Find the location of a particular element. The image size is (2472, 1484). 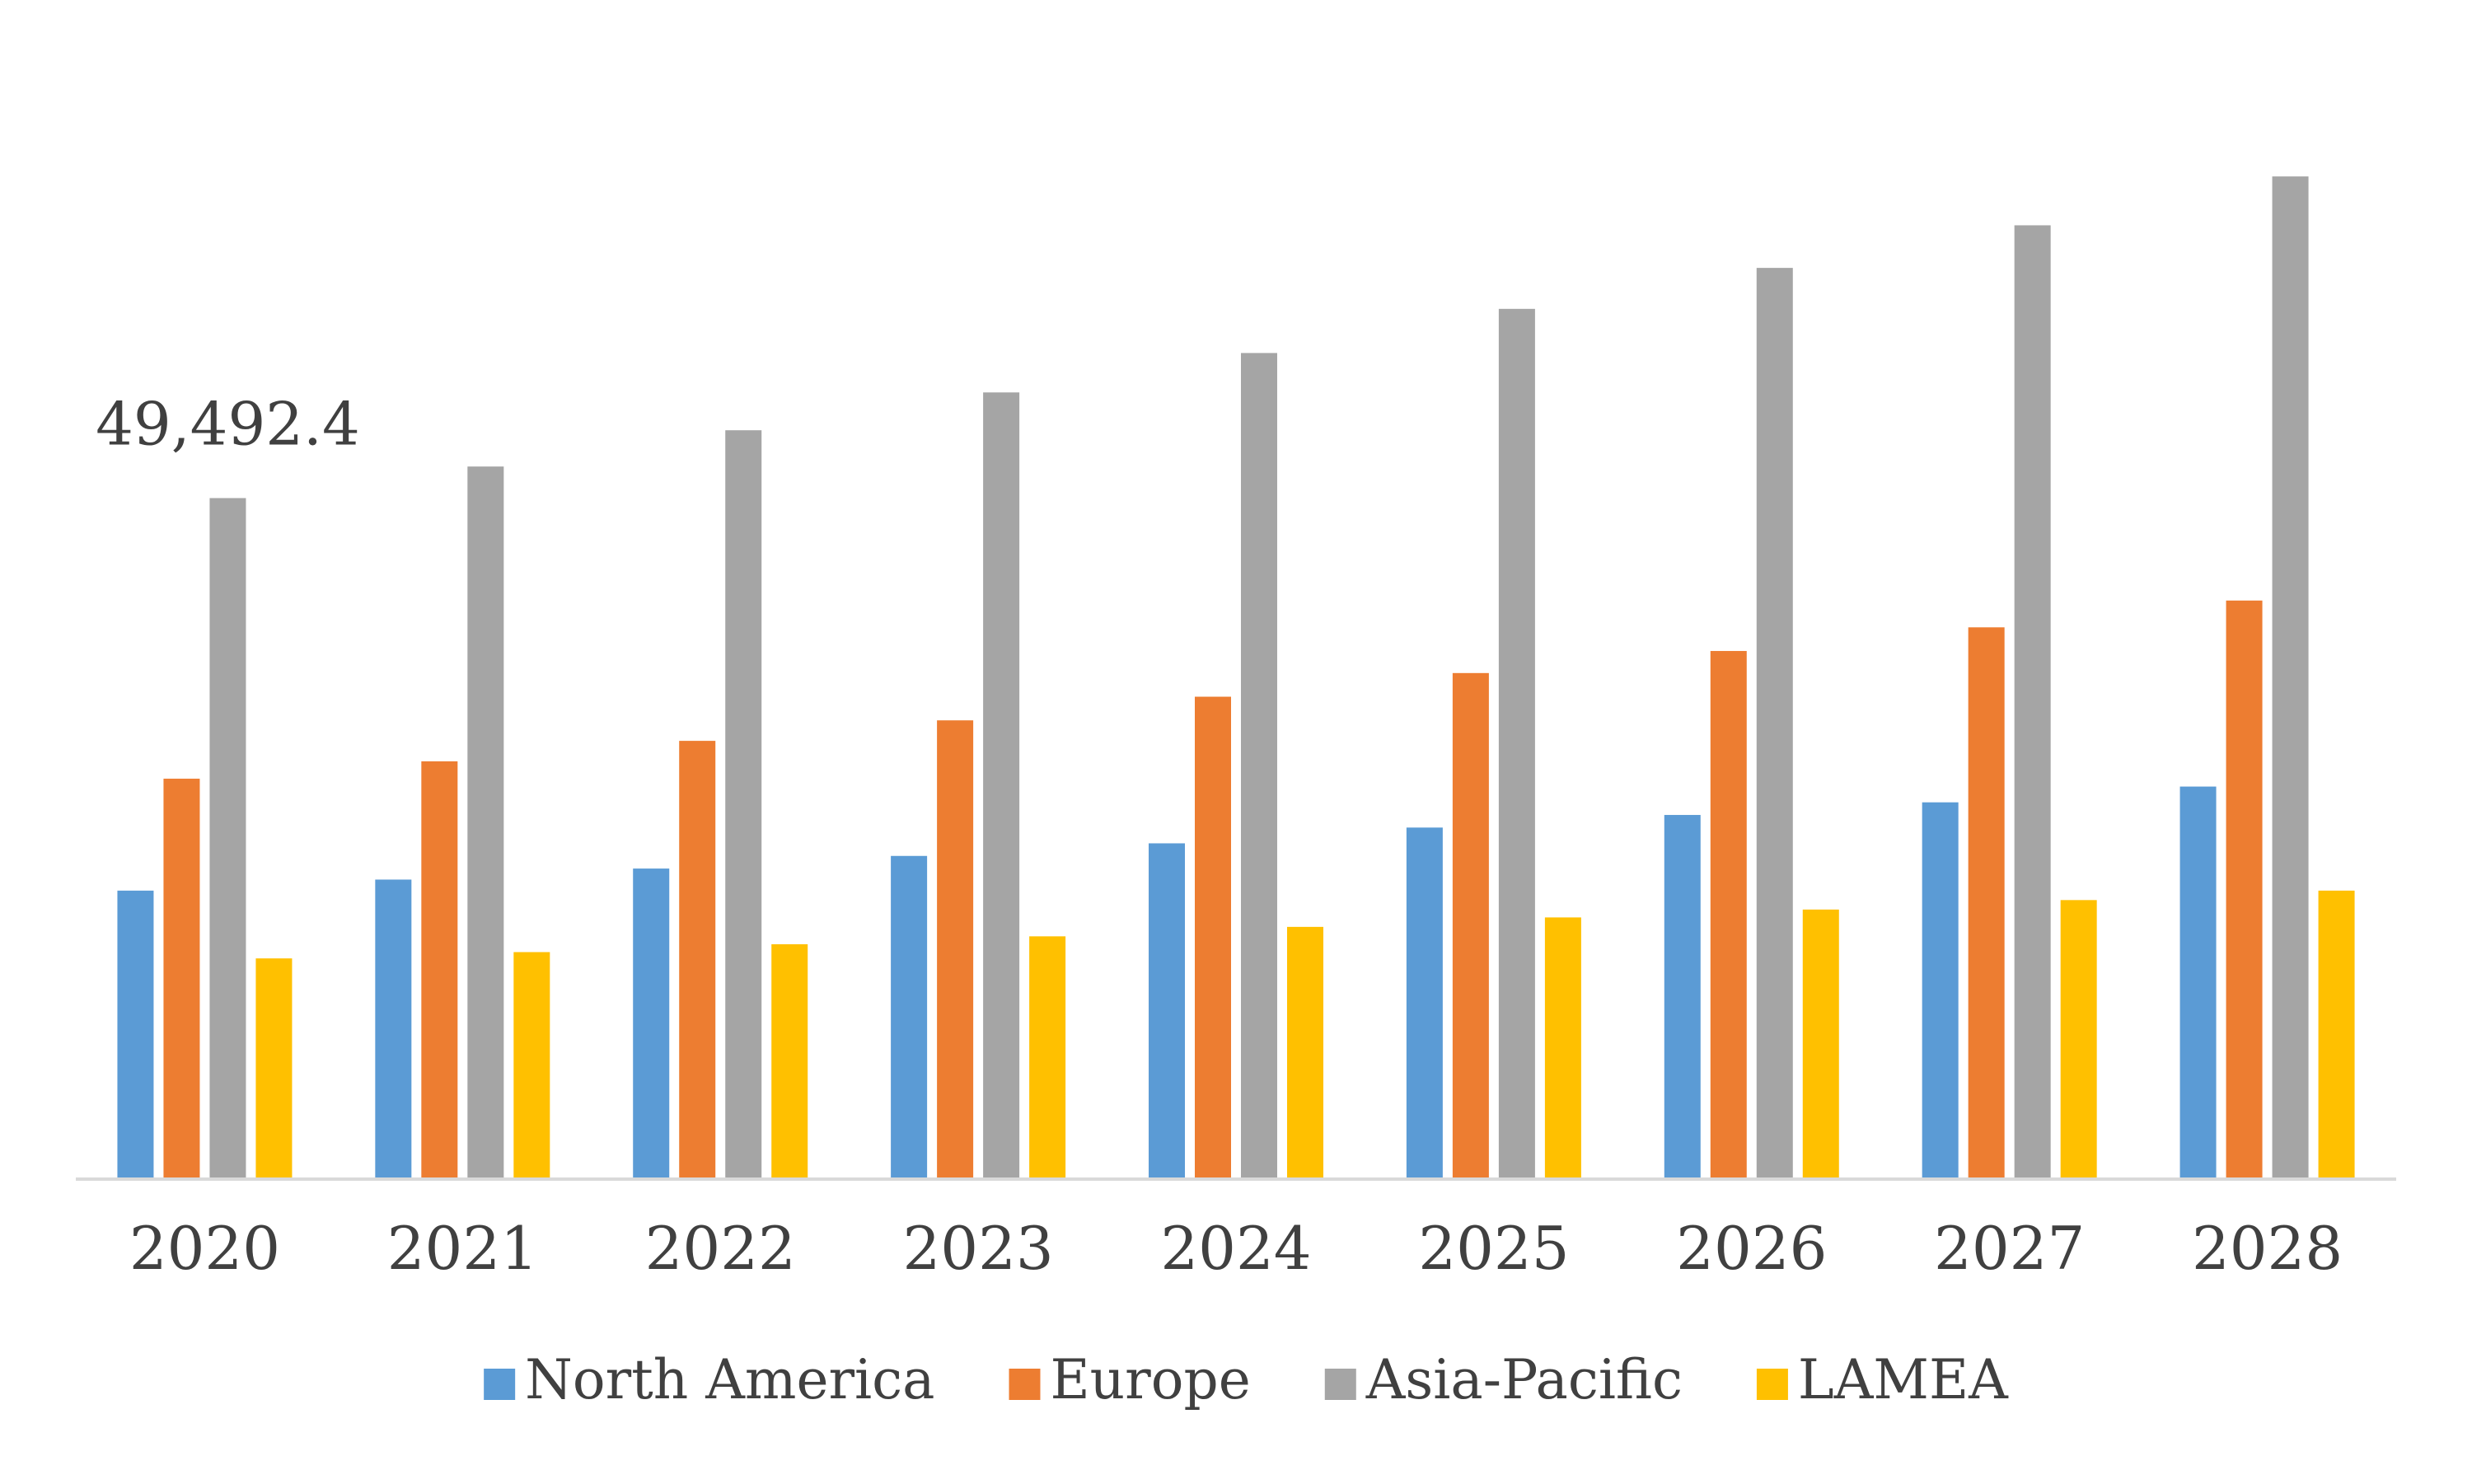

x-tick-label: 2020 is located at coordinates (204, 1248).